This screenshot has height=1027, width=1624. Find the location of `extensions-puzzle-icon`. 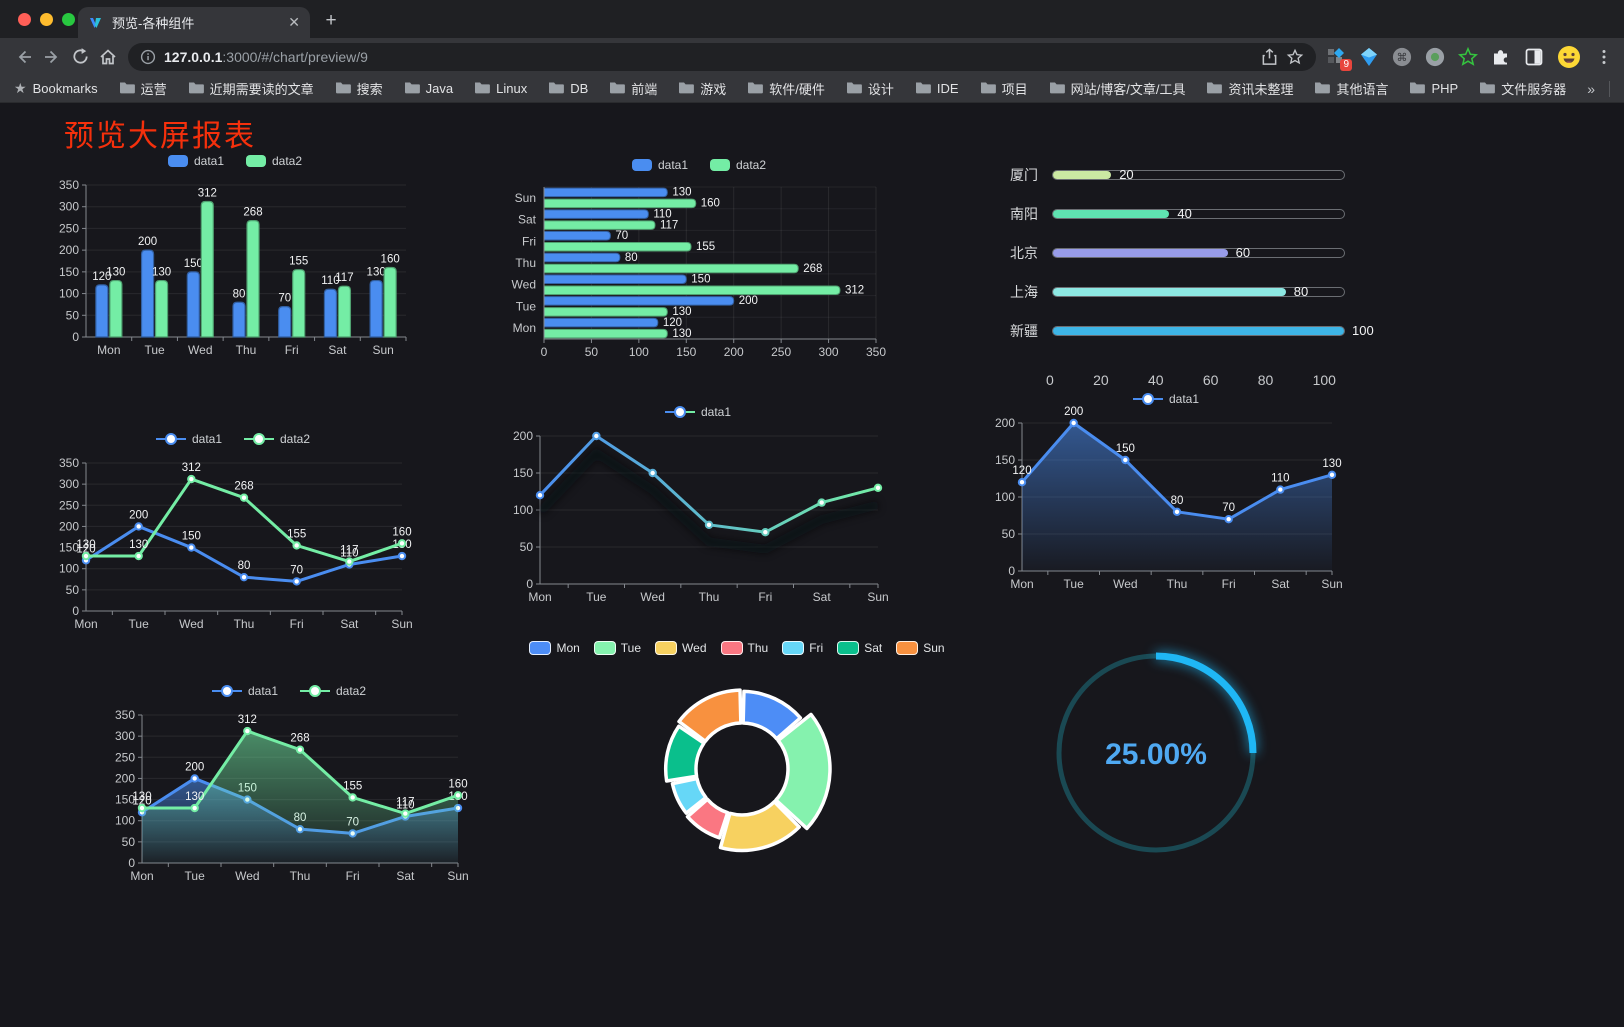

extensions-puzzle-icon is located at coordinates (1501, 57).